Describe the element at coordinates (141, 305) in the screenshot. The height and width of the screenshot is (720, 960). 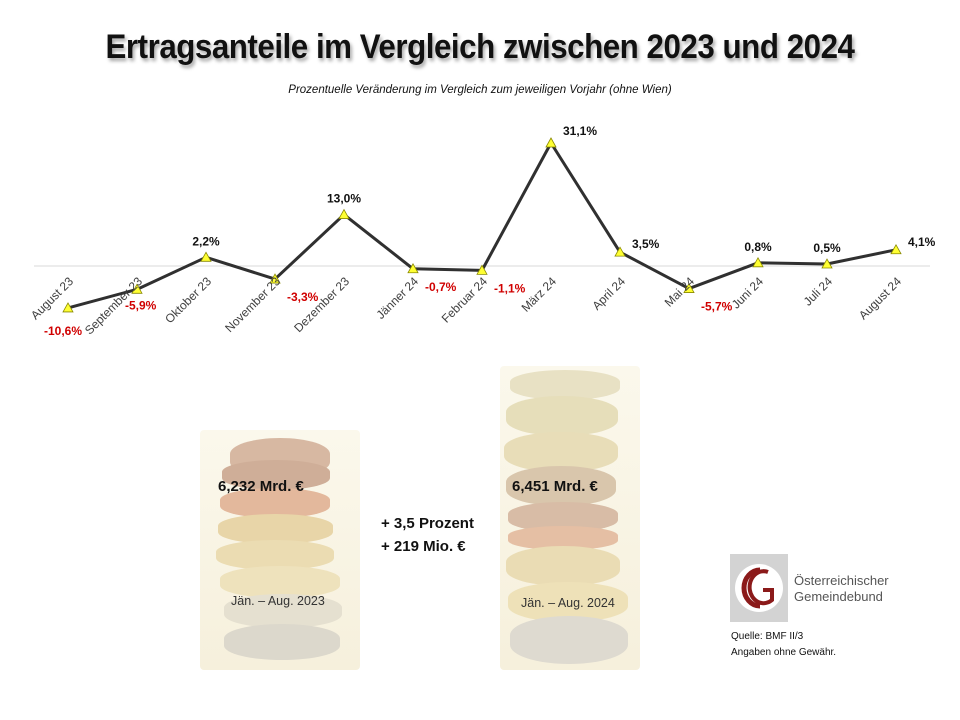
I see `data-label: -5,9%` at that location.